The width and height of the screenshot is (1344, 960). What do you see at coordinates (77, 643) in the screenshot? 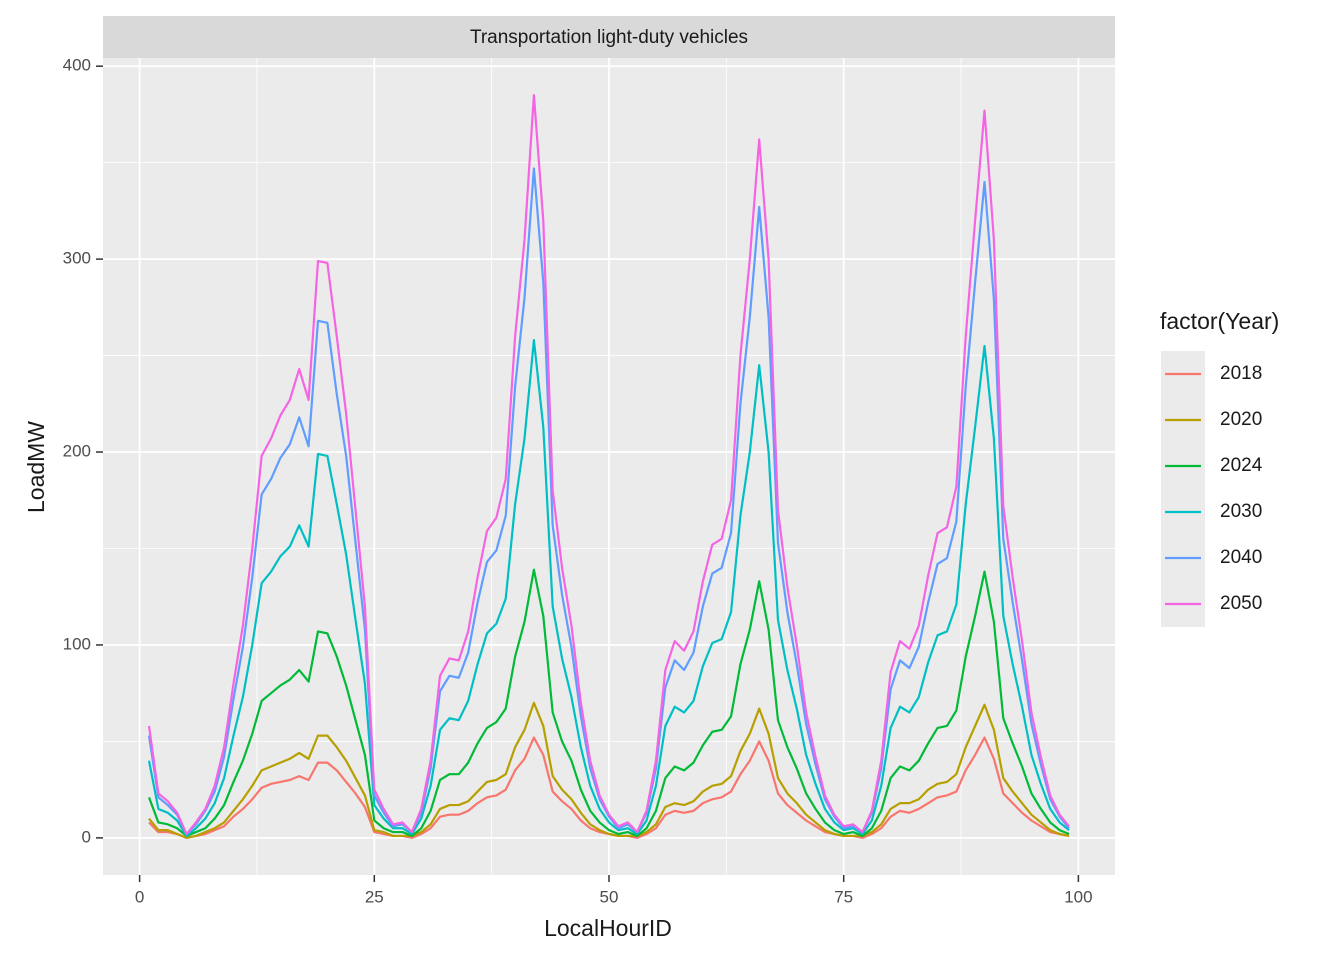
I see `y-tick-label: 100` at bounding box center [77, 643].